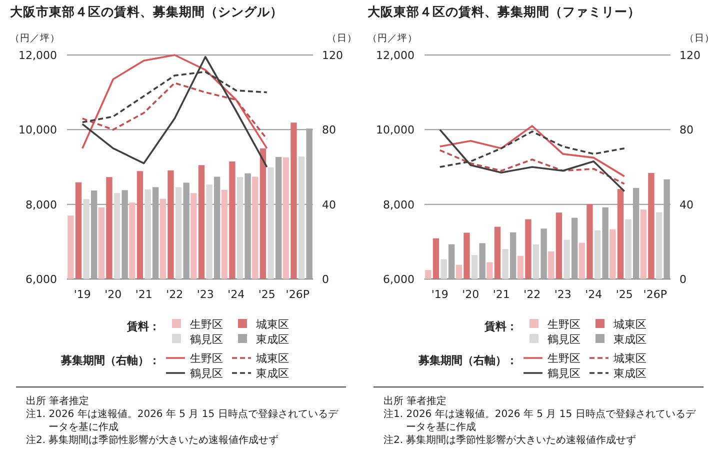 The width and height of the screenshot is (715, 458). What do you see at coordinates (504, 11) in the screenshot?
I see `title: 大阪東部４区の賃料、募集期間（ファミリー）` at bounding box center [504, 11].